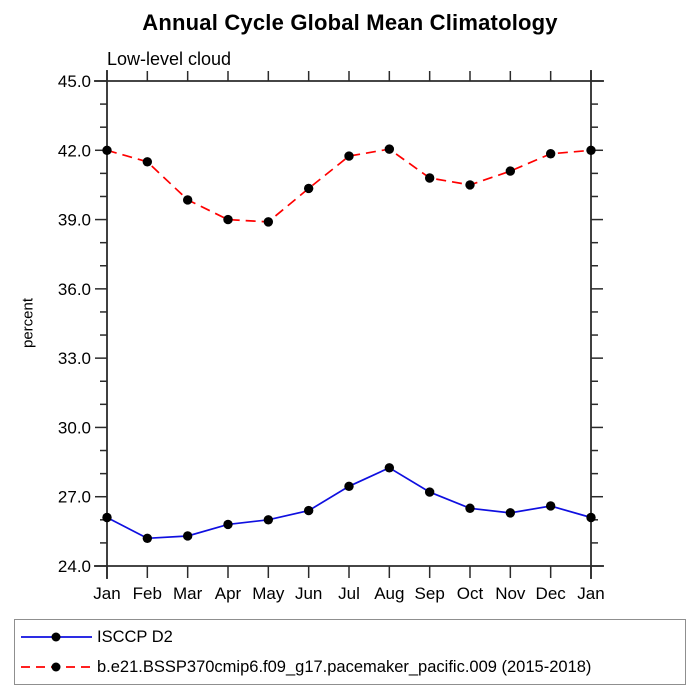 Image resolution: width=700 pixels, height=700 pixels. I want to click on y-tick-label: 27.0, so click(74, 497).